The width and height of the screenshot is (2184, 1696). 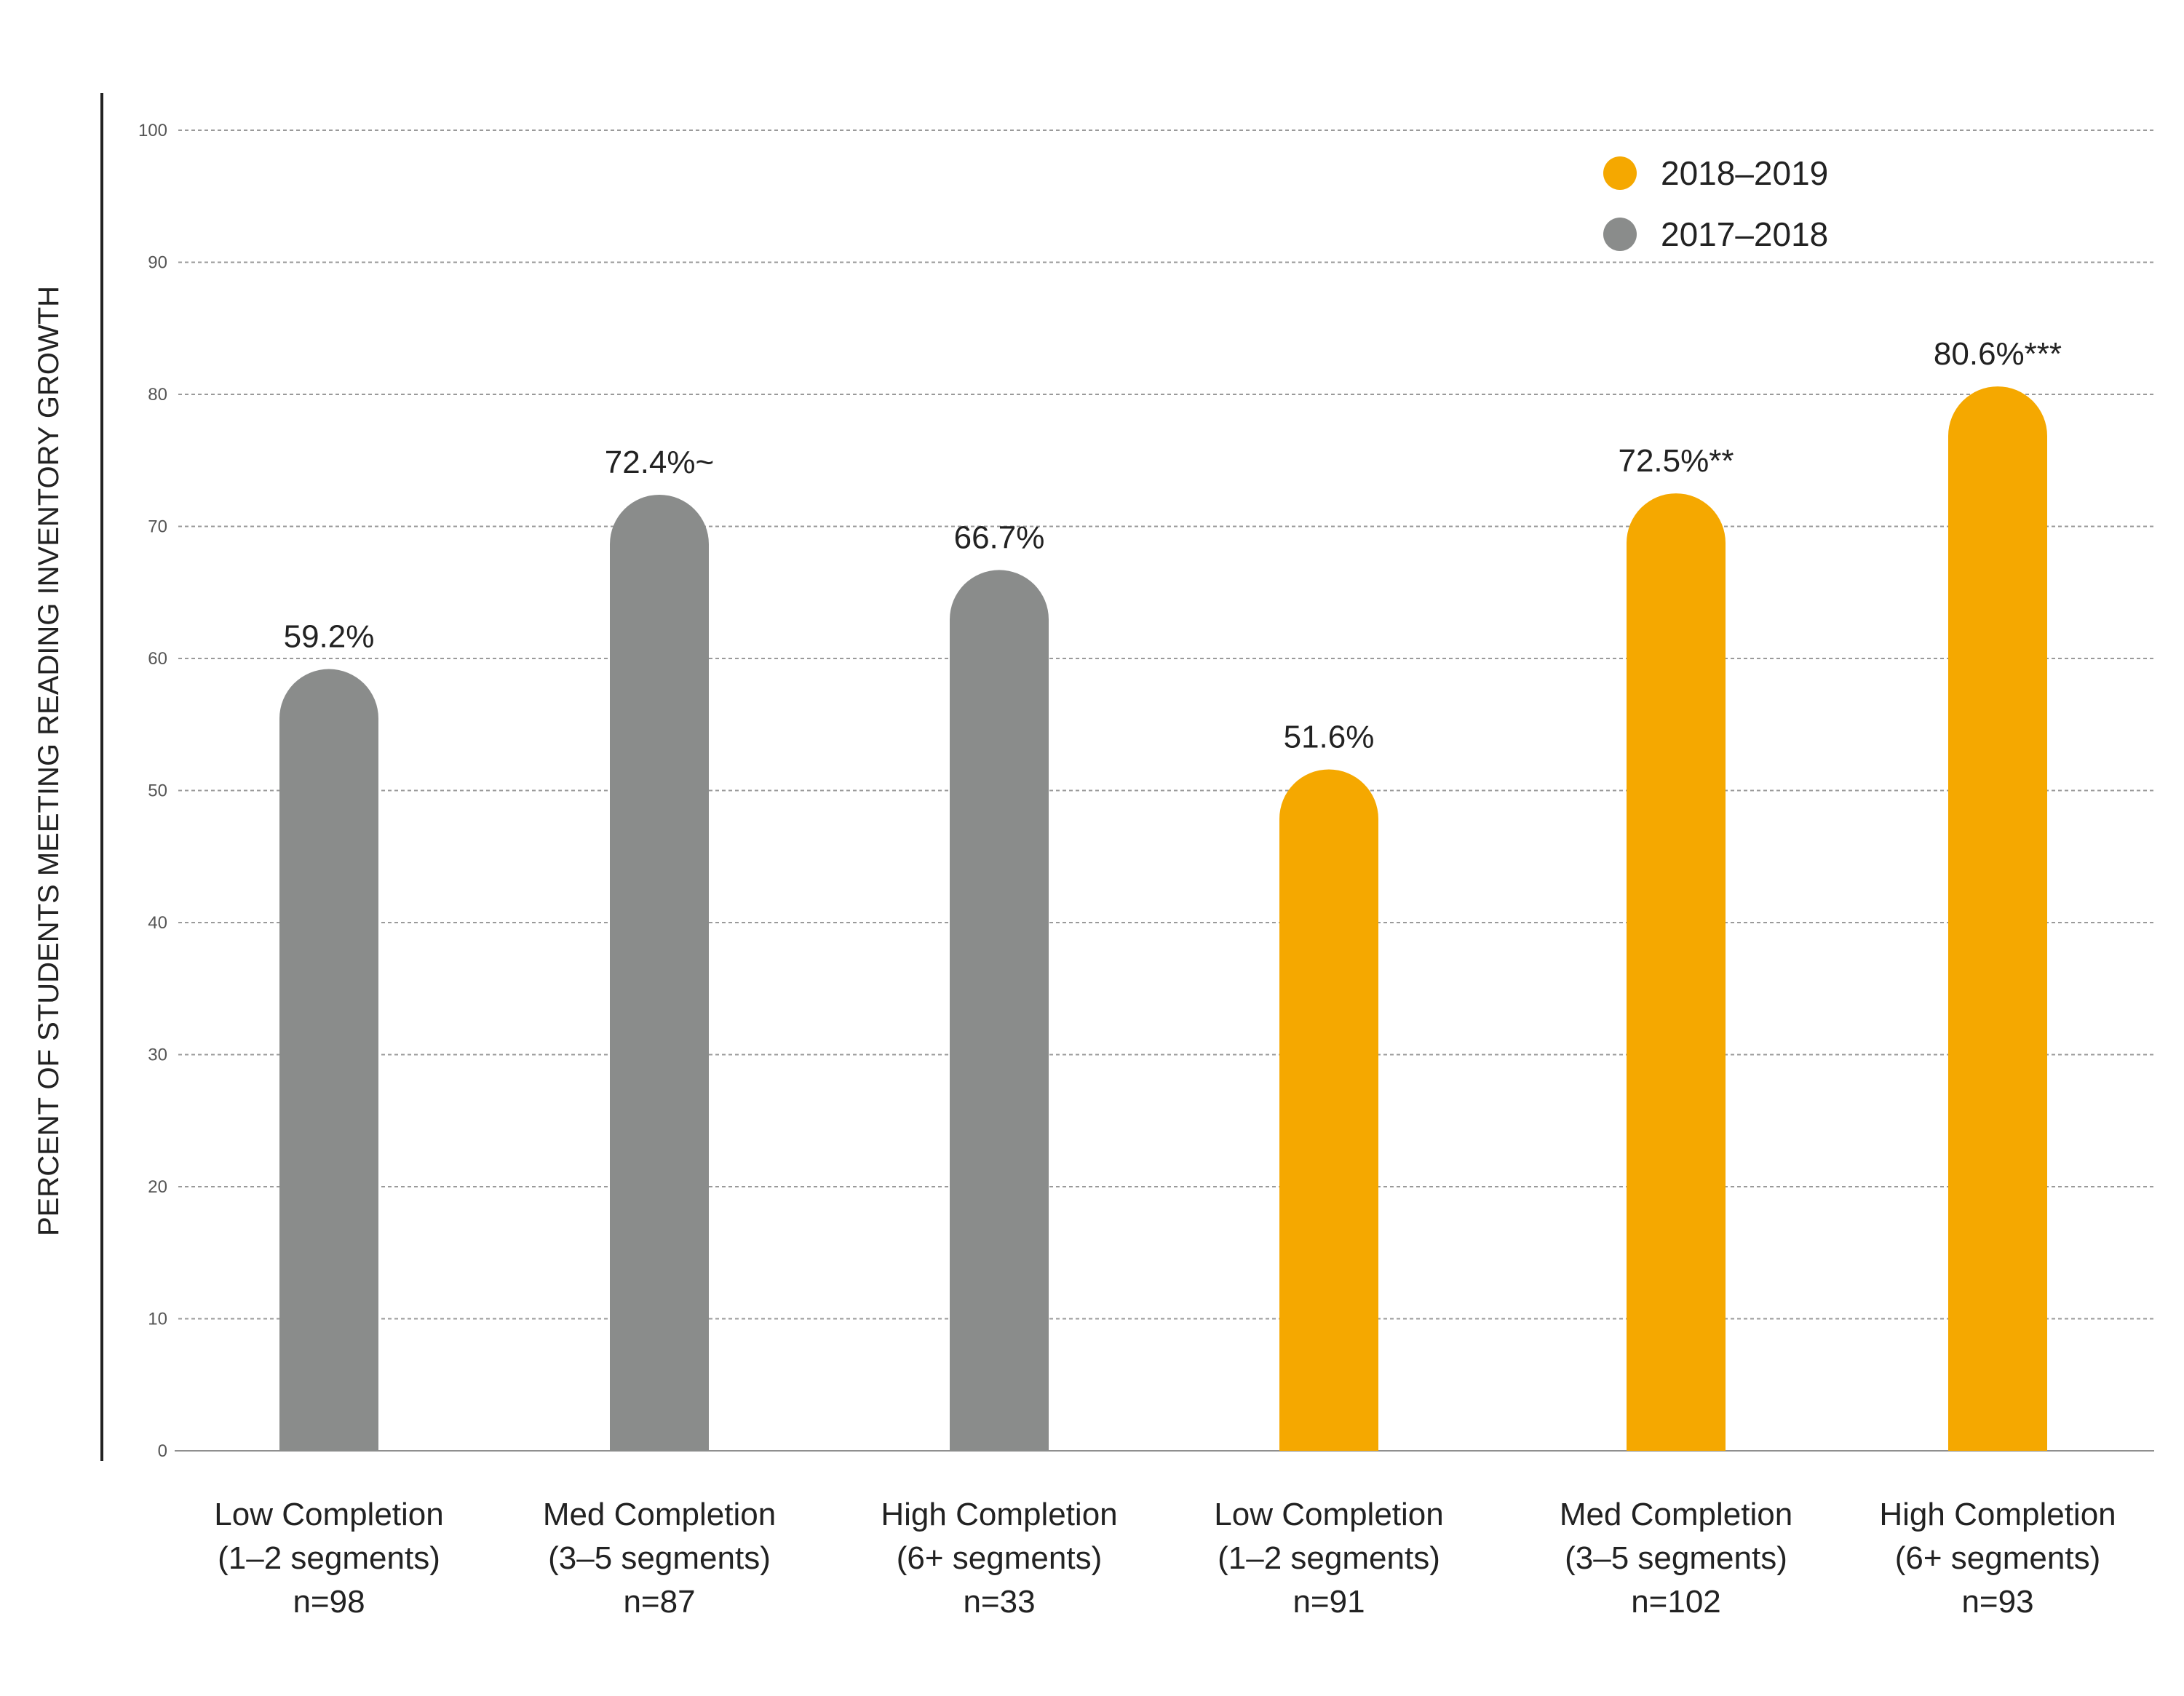 What do you see at coordinates (1328, 1602) in the screenshot?
I see `category-label-line: n=91` at bounding box center [1328, 1602].